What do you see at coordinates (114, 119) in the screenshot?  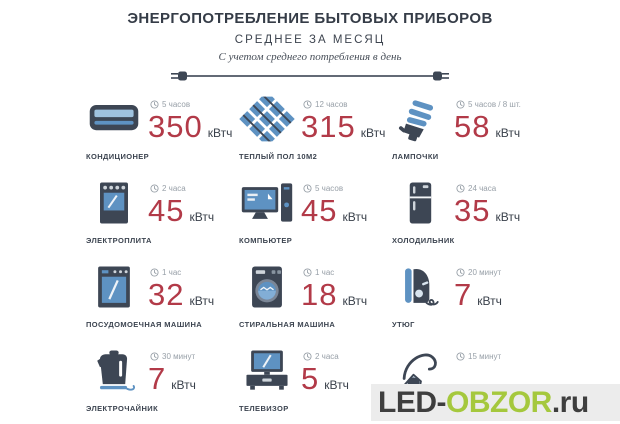 I see `air-conditioner-icon` at bounding box center [114, 119].